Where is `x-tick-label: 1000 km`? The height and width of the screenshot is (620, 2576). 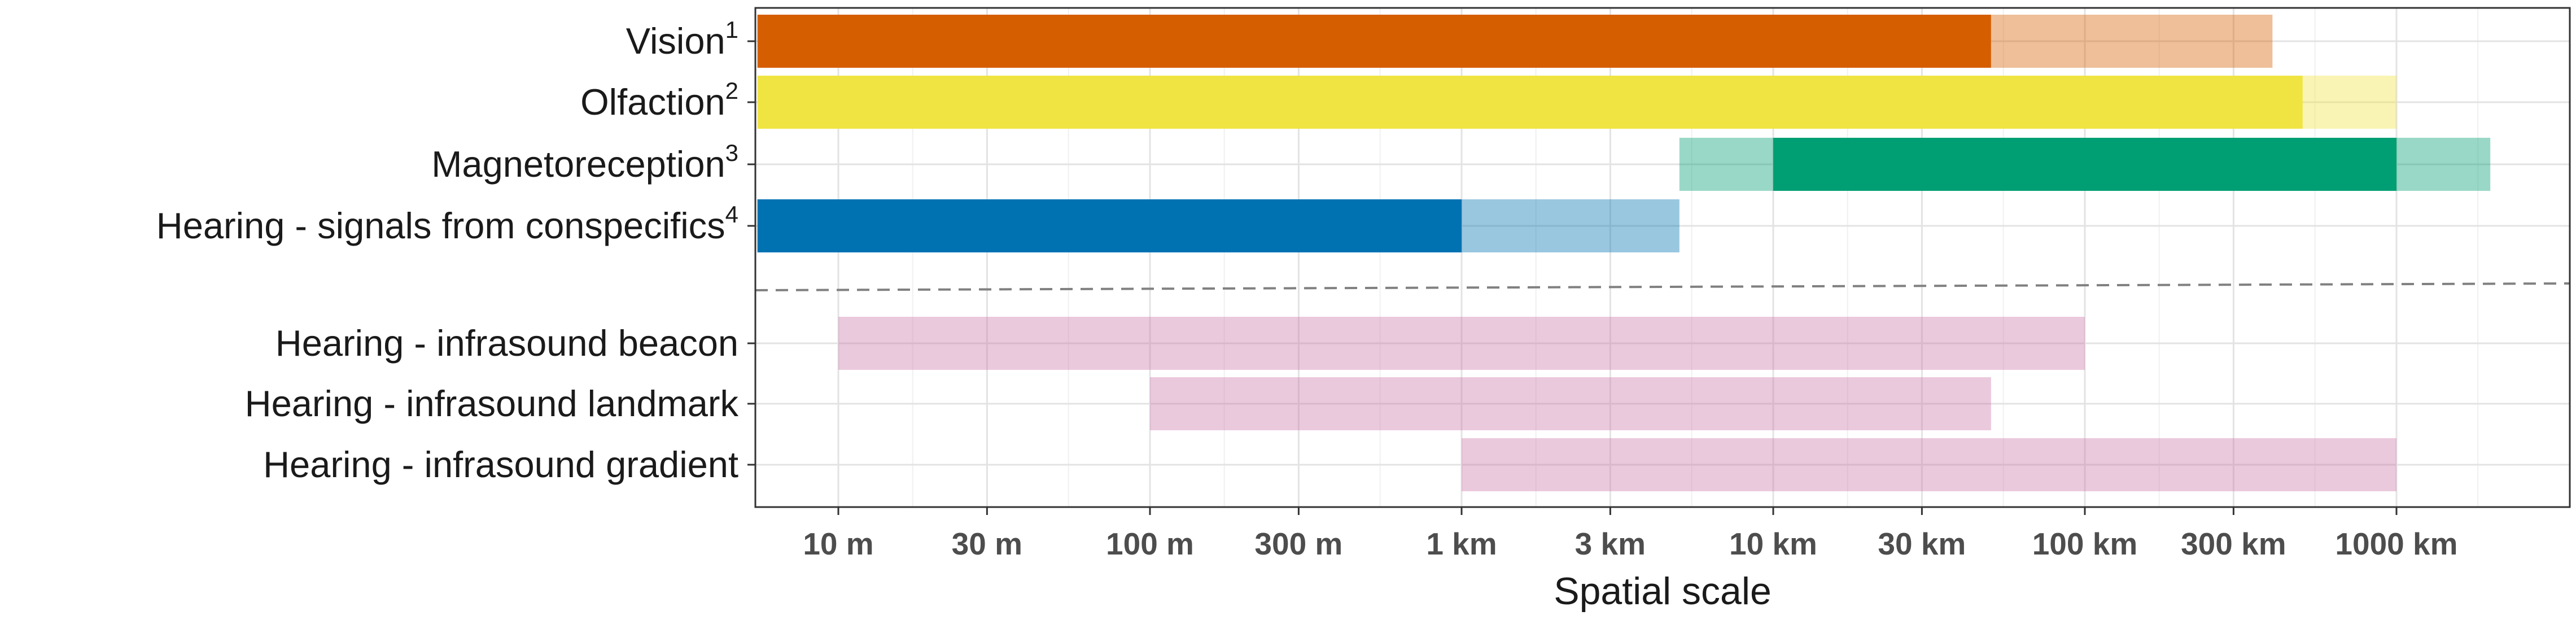
x-tick-label: 1000 km is located at coordinates (2396, 543).